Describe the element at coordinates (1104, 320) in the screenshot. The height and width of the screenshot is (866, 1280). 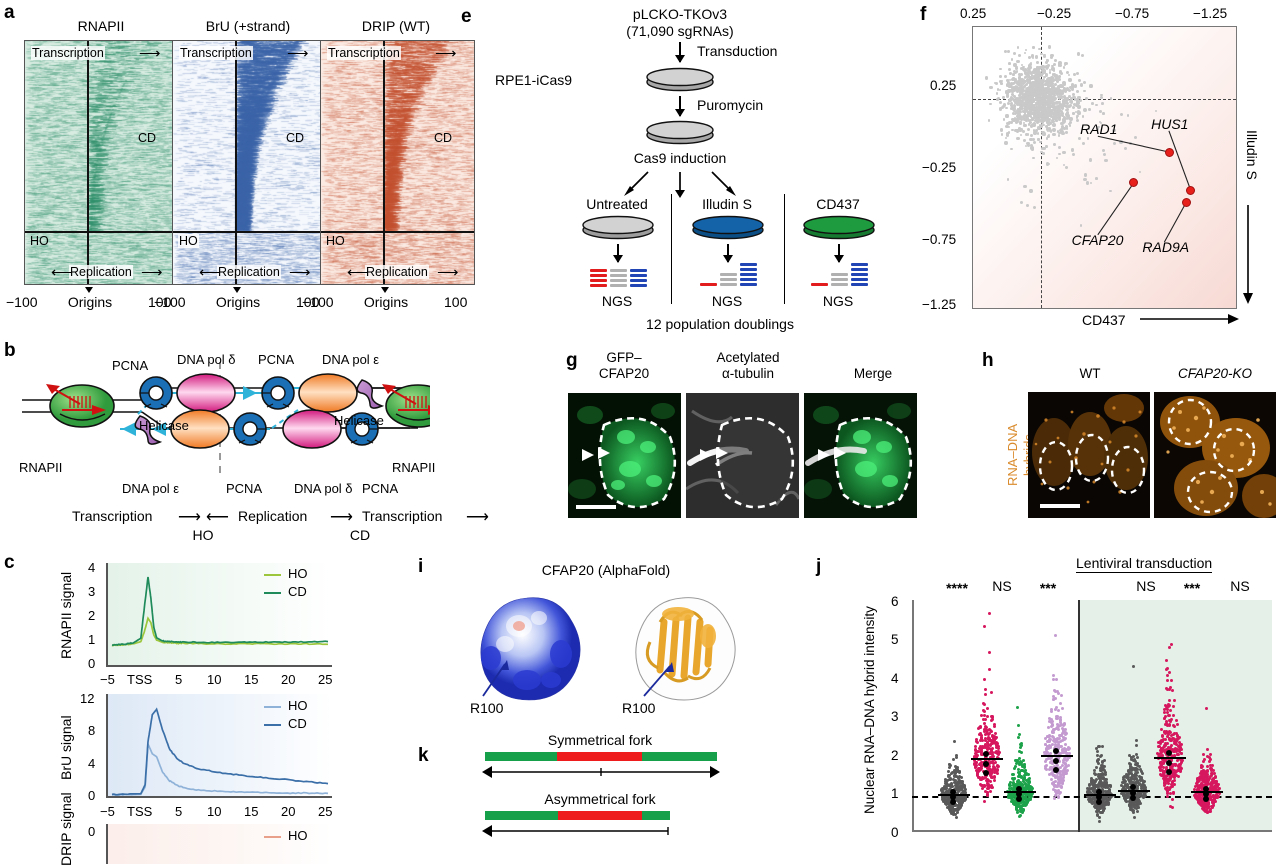
I see `f-xlabel: CD437` at that location.